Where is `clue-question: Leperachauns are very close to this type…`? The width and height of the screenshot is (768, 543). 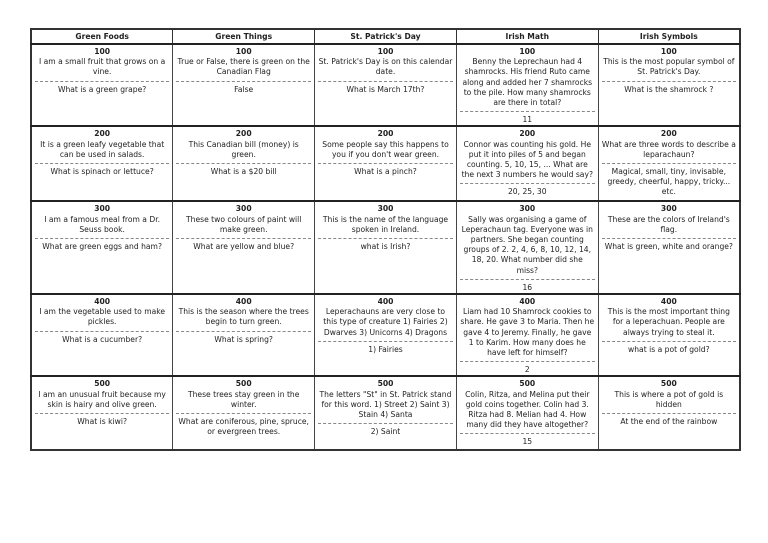 clue-question: Leperachauns are very close to this type… is located at coordinates (385, 322).